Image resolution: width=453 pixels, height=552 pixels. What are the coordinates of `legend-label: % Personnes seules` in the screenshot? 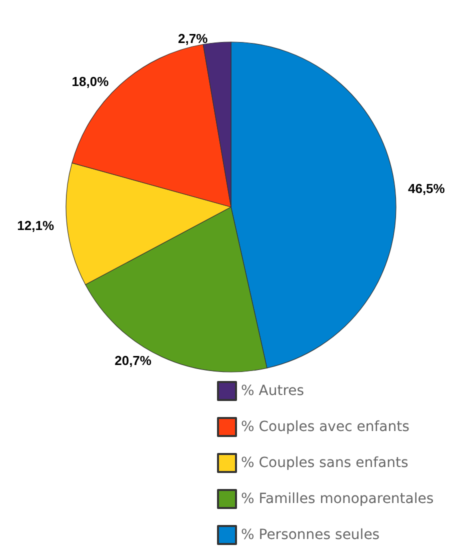 It's located at (310, 535).